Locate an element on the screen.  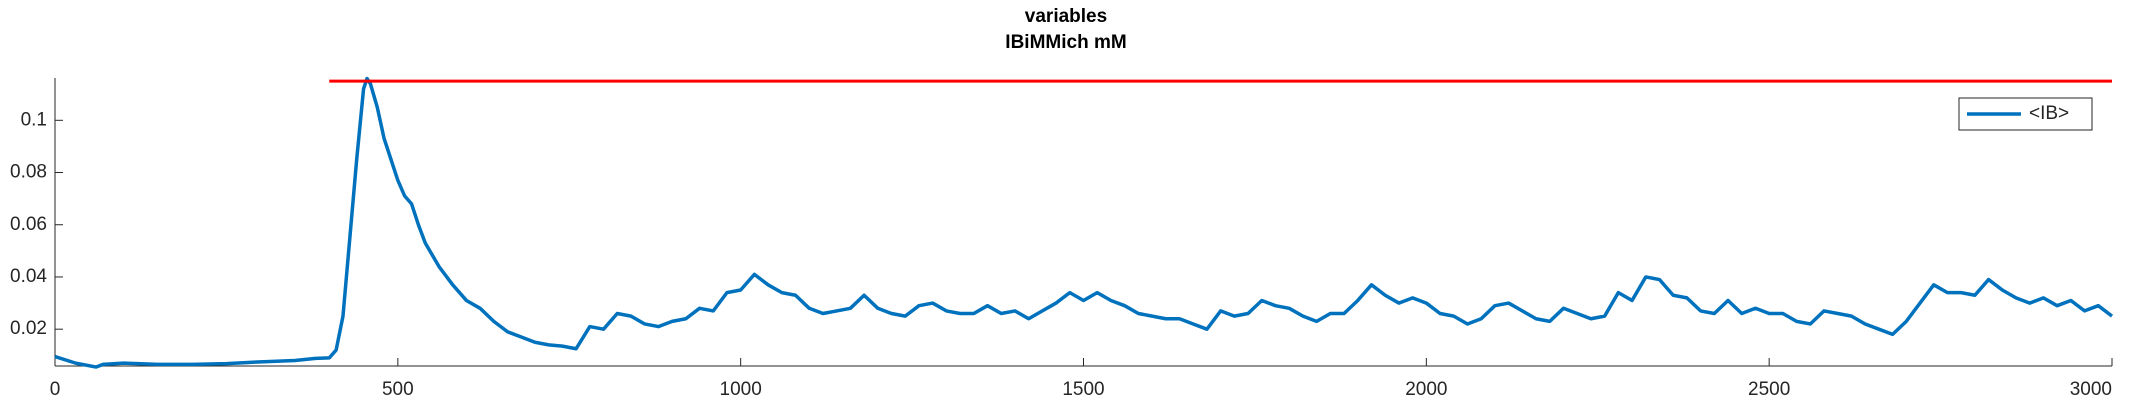
x-tick-label: 0 is located at coordinates (55, 389).